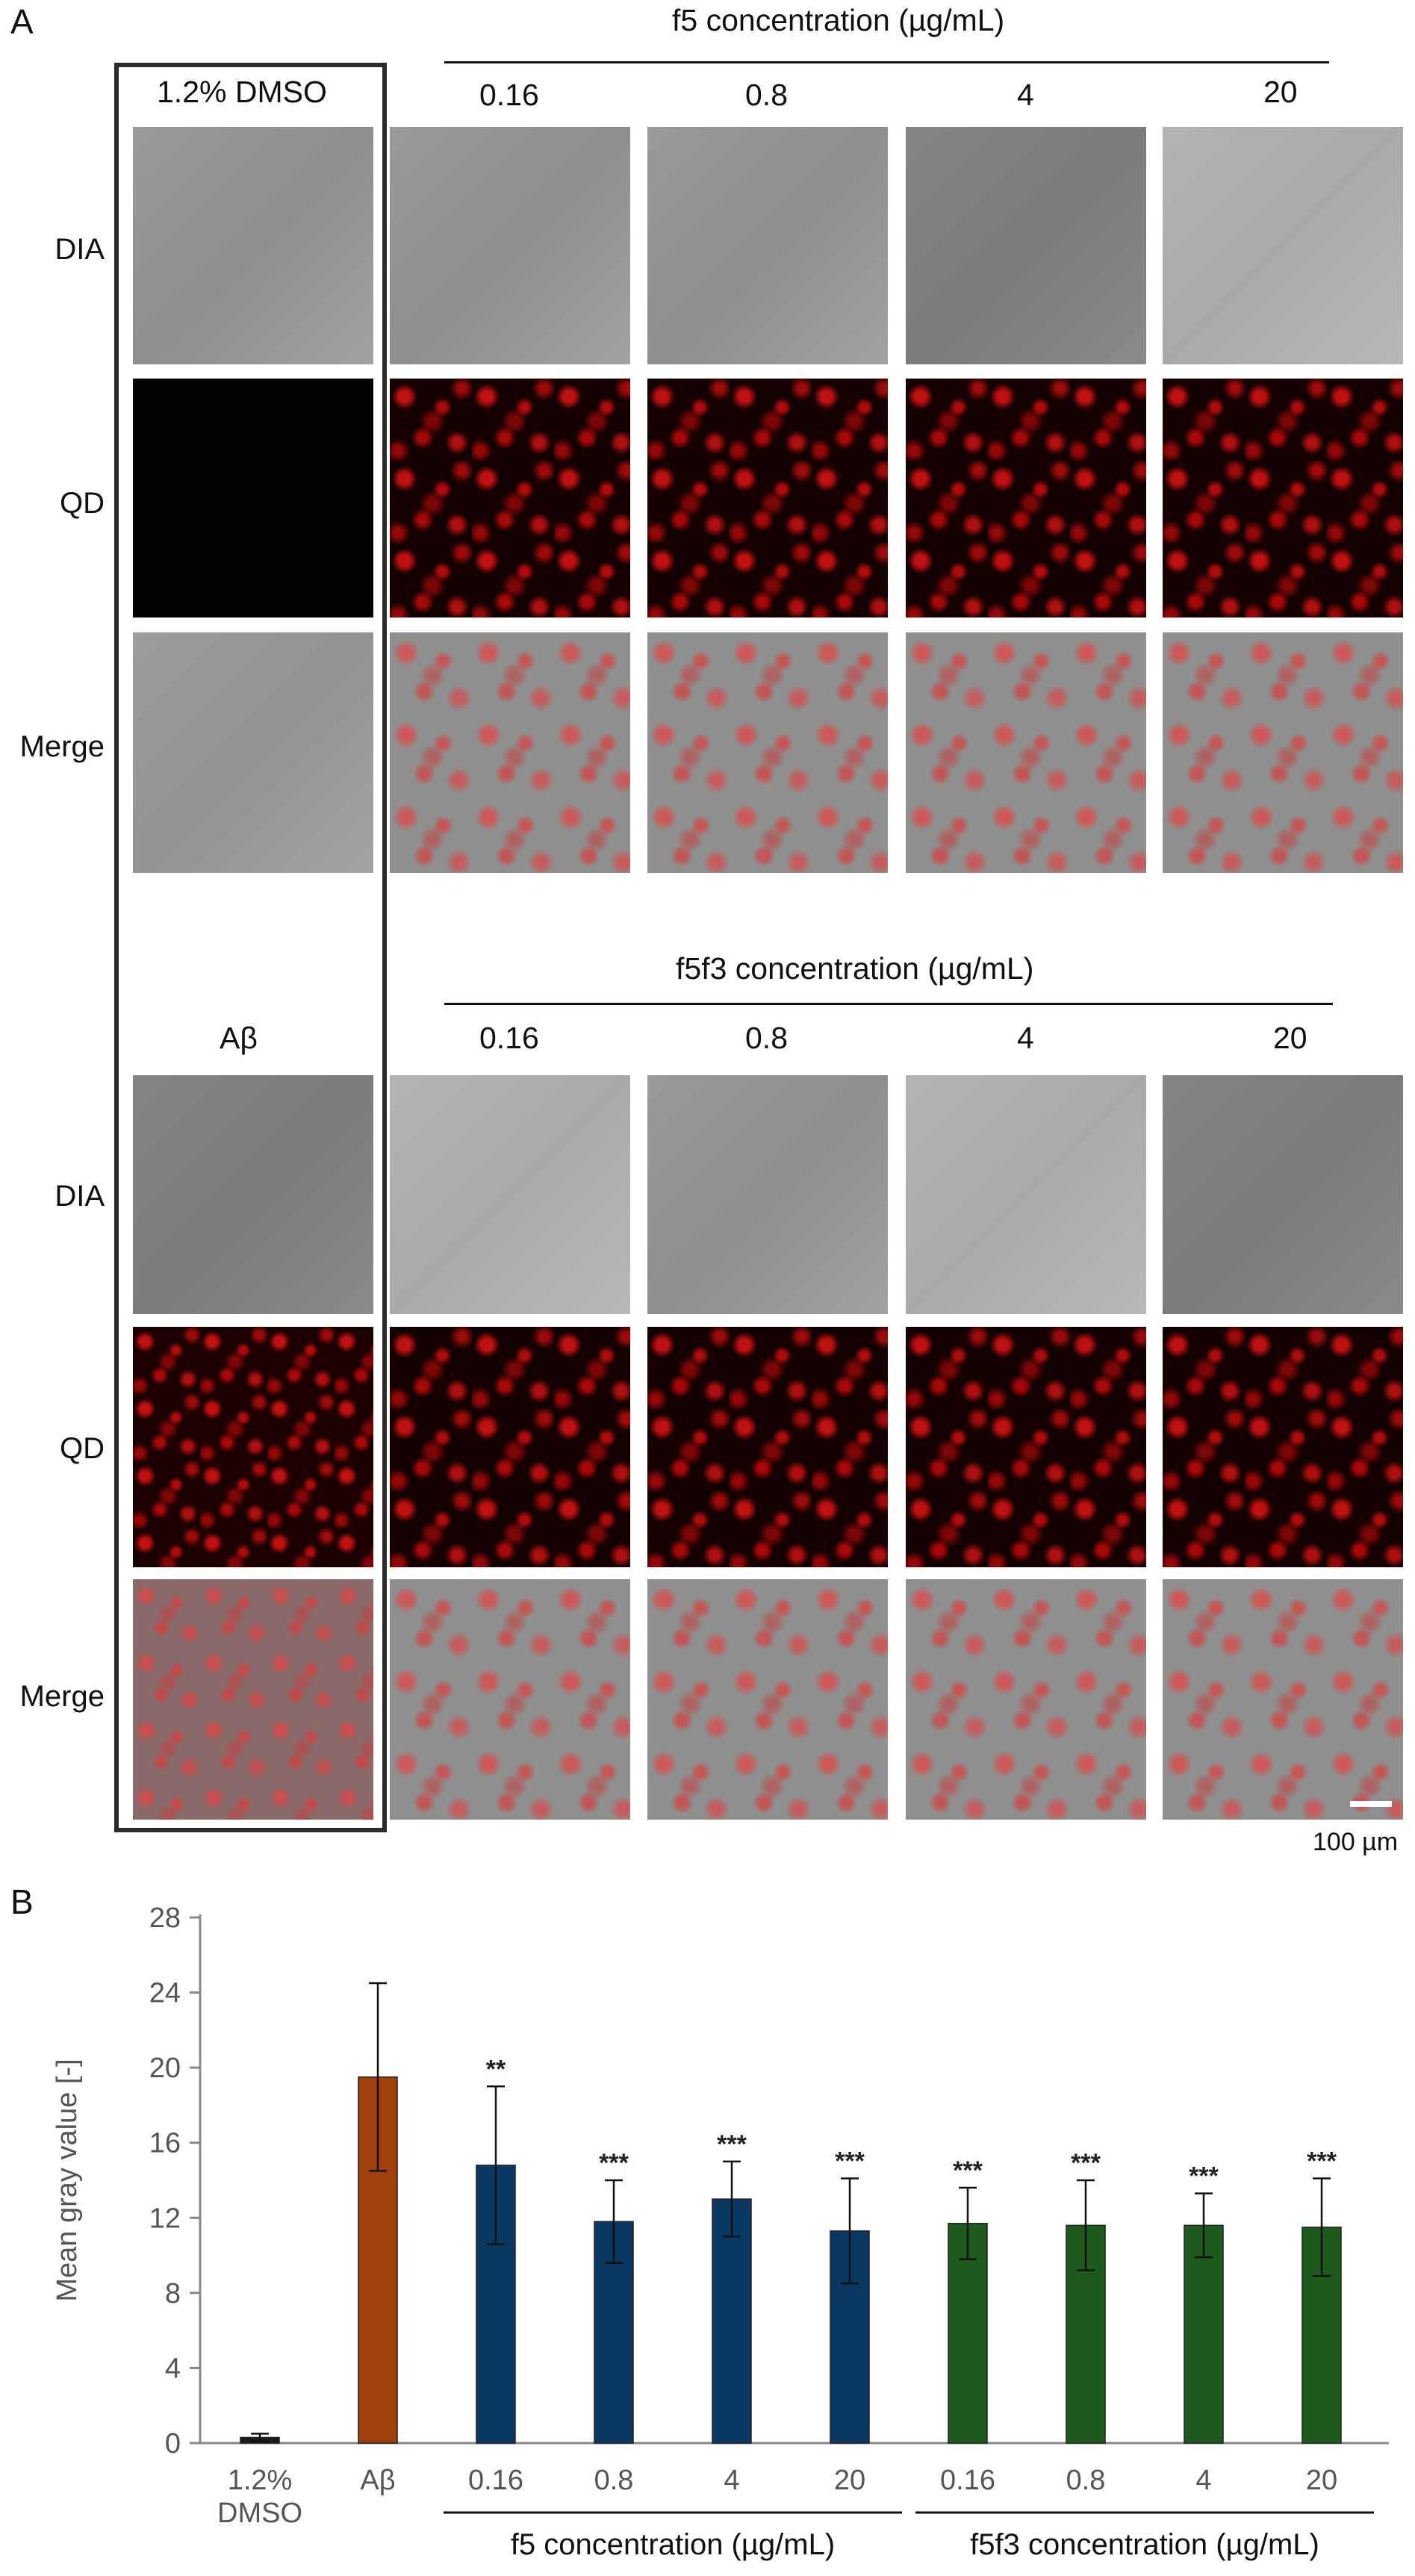  Describe the element at coordinates (62, 1696) in the screenshot. I see `bottom-row-label-merge: Merge` at that location.